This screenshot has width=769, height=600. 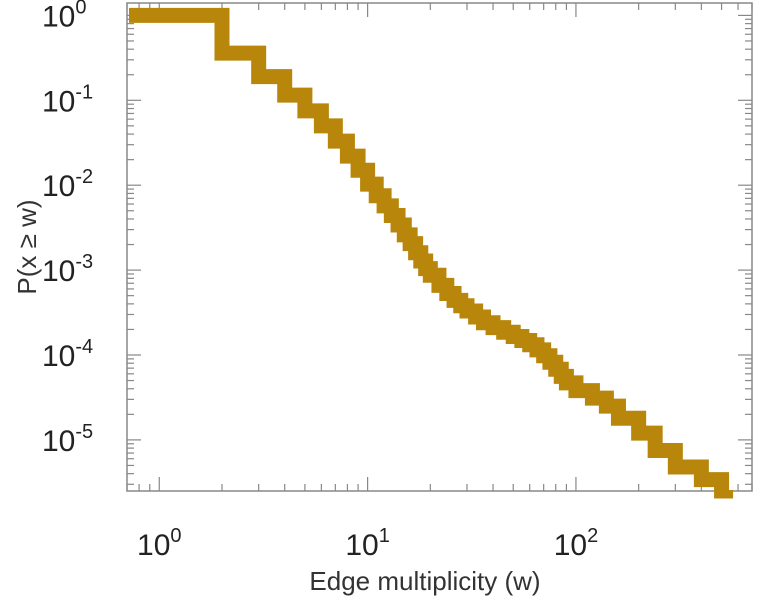 I want to click on y-tick-labels: 10⁰ 10⁻¹ 10⁻² 10⁻³ 10⁻⁴ 10⁻⁵, so click(x=67, y=229).